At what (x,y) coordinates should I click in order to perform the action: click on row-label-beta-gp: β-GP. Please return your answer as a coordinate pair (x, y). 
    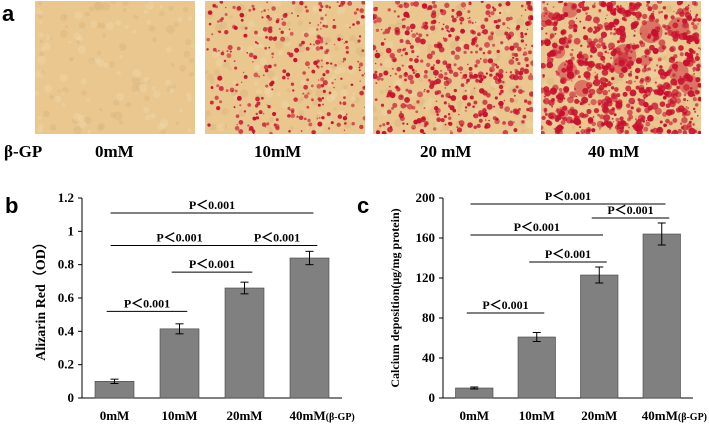
    Looking at the image, I should click on (23, 151).